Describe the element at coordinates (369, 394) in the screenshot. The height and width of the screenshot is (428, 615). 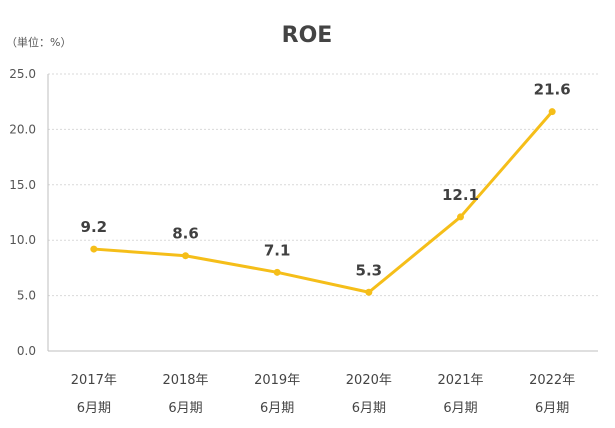
I see `x-tick-label: 2020年 6月期` at that location.